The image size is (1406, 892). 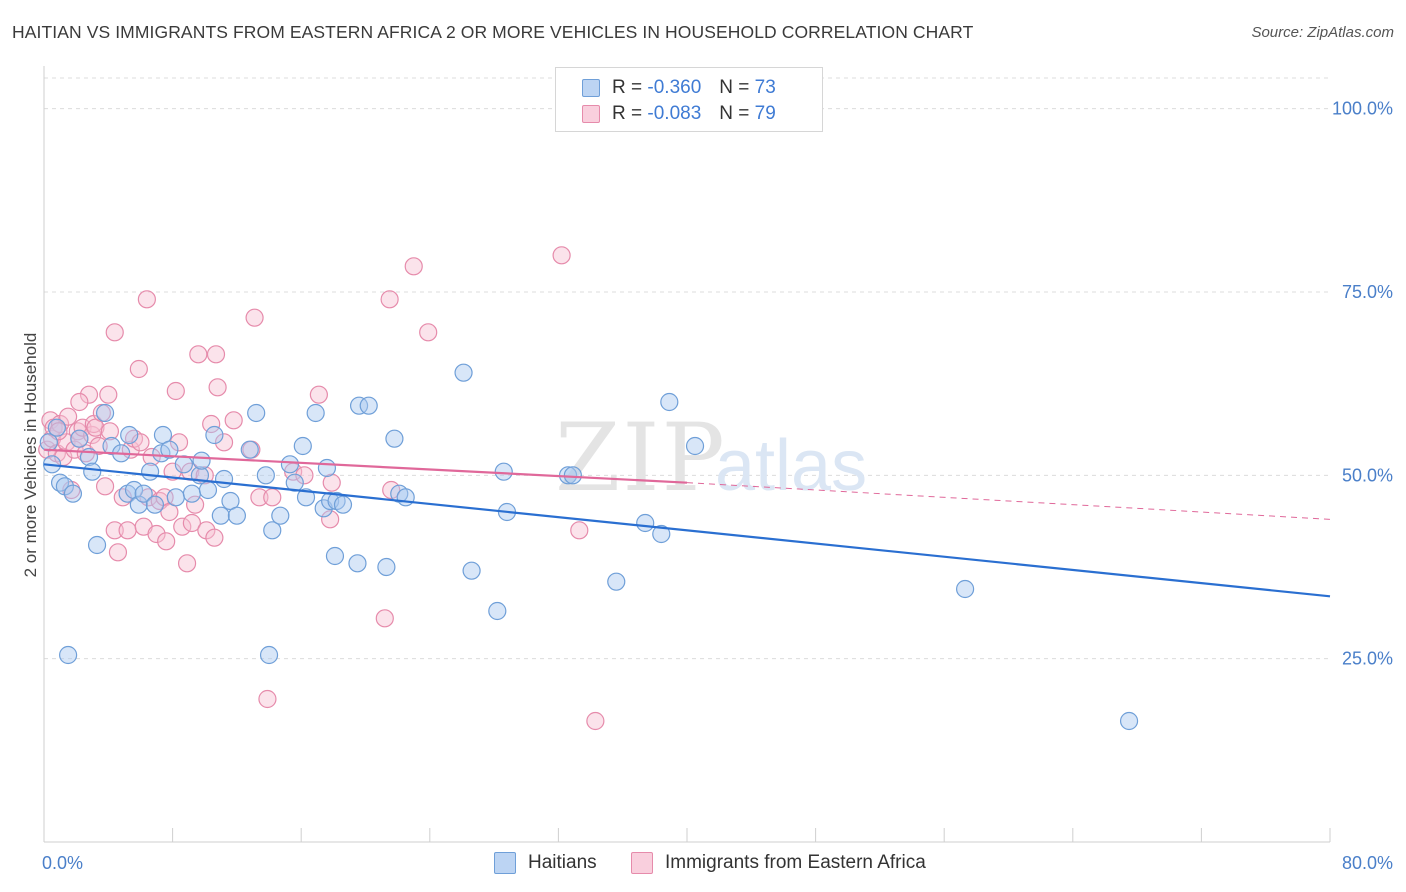 What do you see at coordinates (1367, 292) in the screenshot?
I see `y-tick-label: 75.0%` at bounding box center [1367, 292].